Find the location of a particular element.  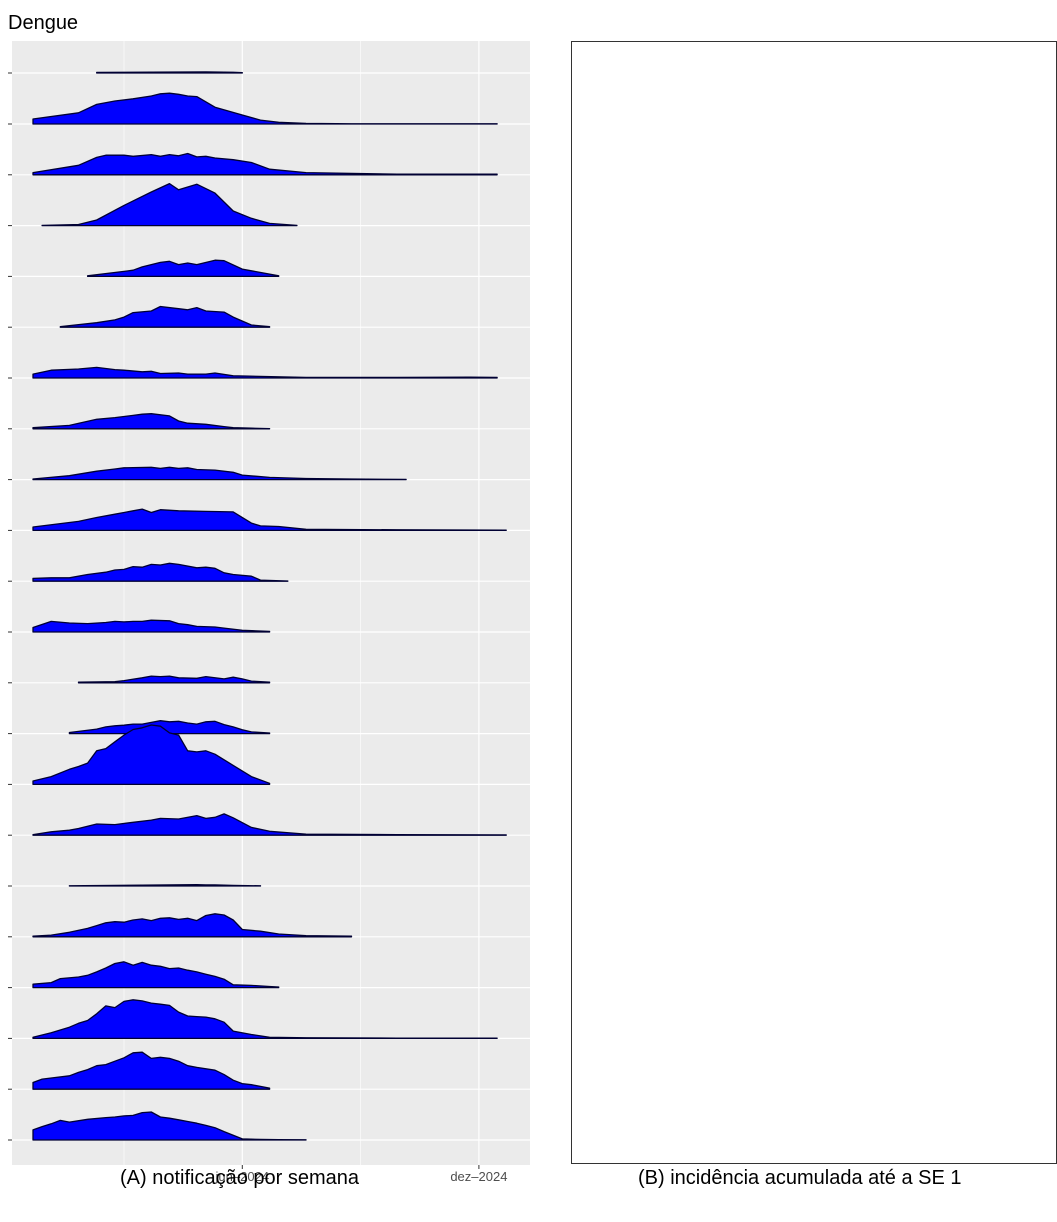

page-title: Dengue is located at coordinates (43, 23).